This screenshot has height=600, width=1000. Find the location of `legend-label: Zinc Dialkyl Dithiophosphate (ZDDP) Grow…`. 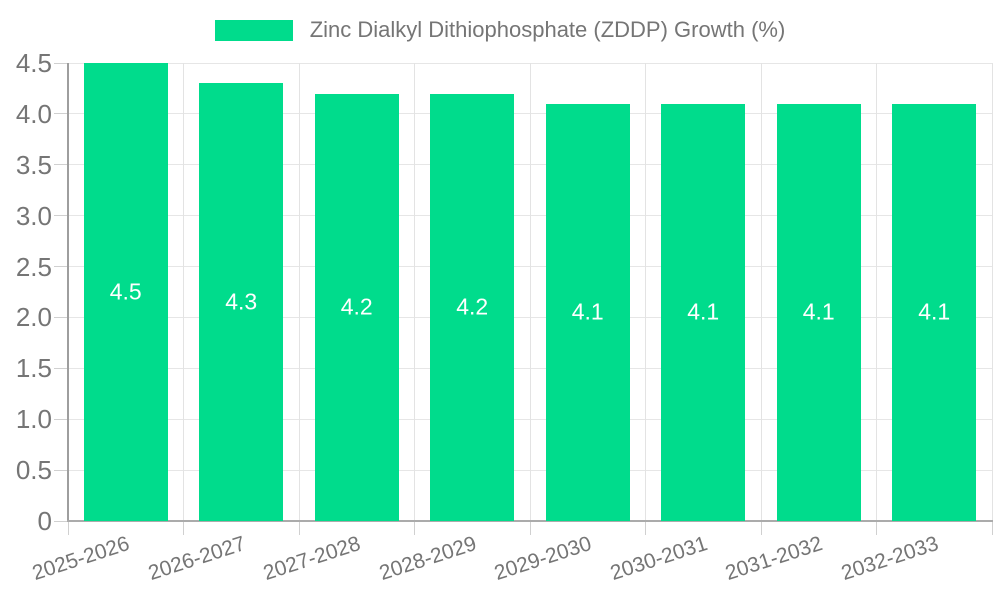

legend-label: Zinc Dialkyl Dithiophosphate (ZDDP) Grow… is located at coordinates (547, 29).